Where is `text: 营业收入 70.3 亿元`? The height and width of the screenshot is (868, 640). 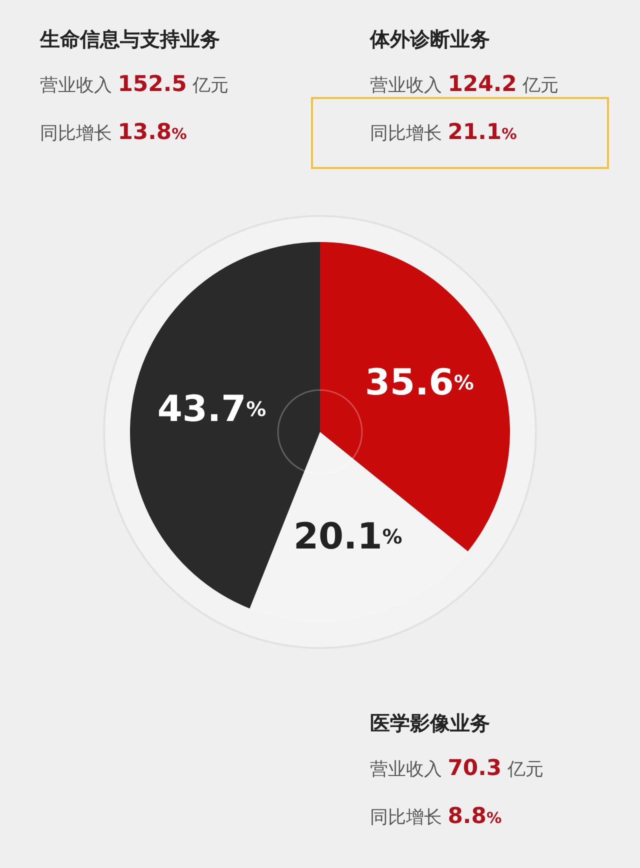 text: 营业收入 70.3 亿元 is located at coordinates (457, 768).